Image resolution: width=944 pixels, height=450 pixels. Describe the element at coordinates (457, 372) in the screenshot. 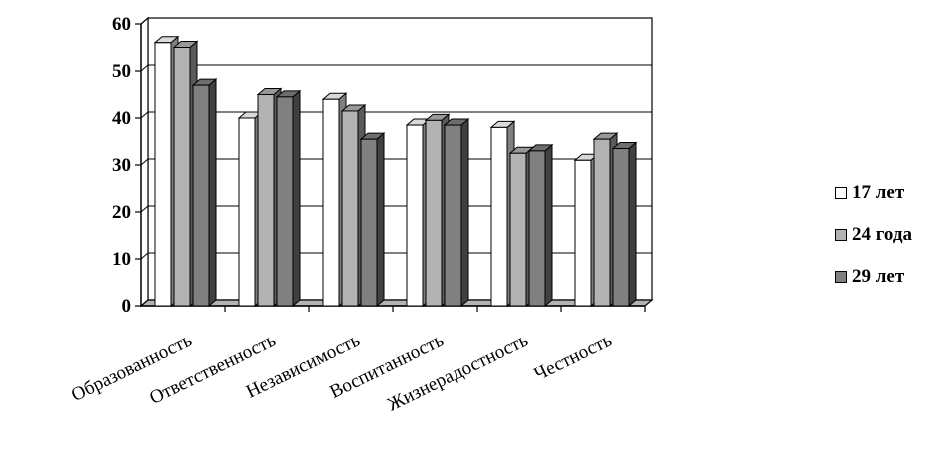

I see `x-category-label: Жизнерадостность` at that location.